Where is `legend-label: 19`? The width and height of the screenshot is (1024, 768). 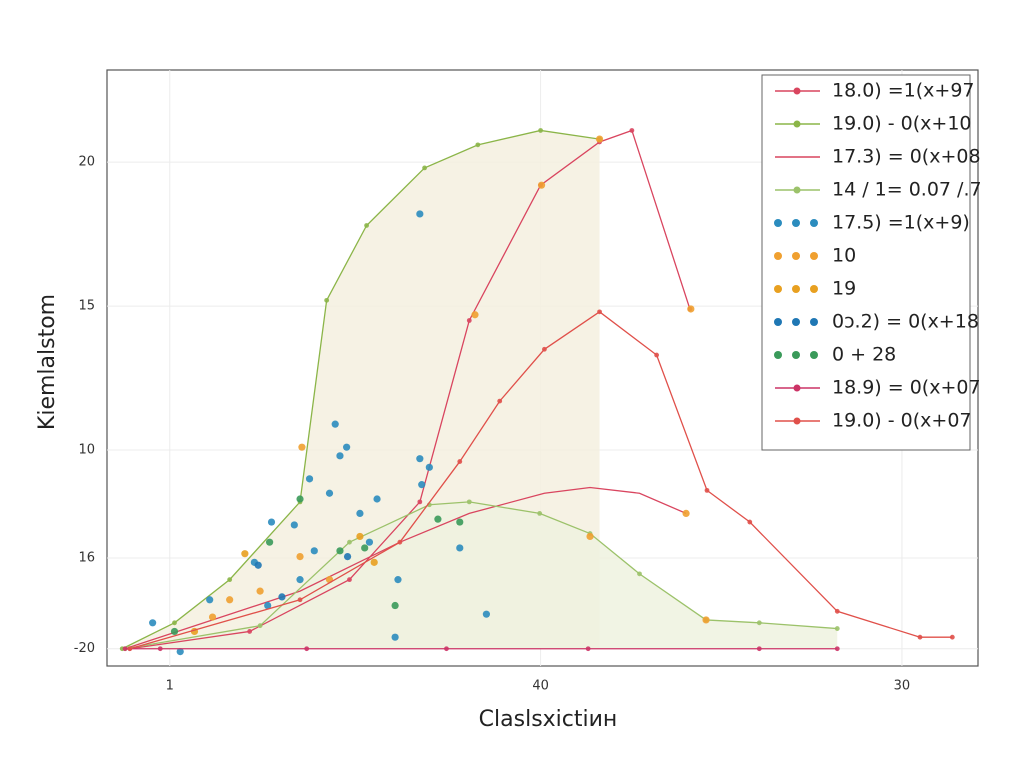
legend-label: 19 is located at coordinates (844, 289).